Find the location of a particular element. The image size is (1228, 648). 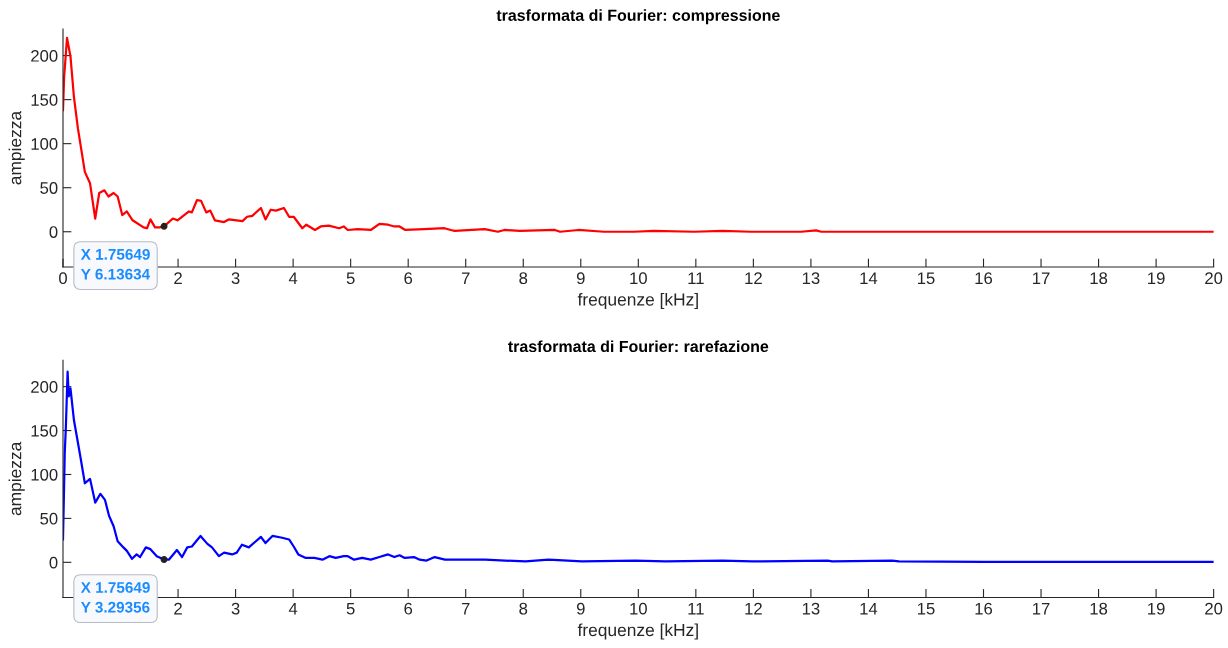

x-tick-label: 0 is located at coordinates (63, 278).